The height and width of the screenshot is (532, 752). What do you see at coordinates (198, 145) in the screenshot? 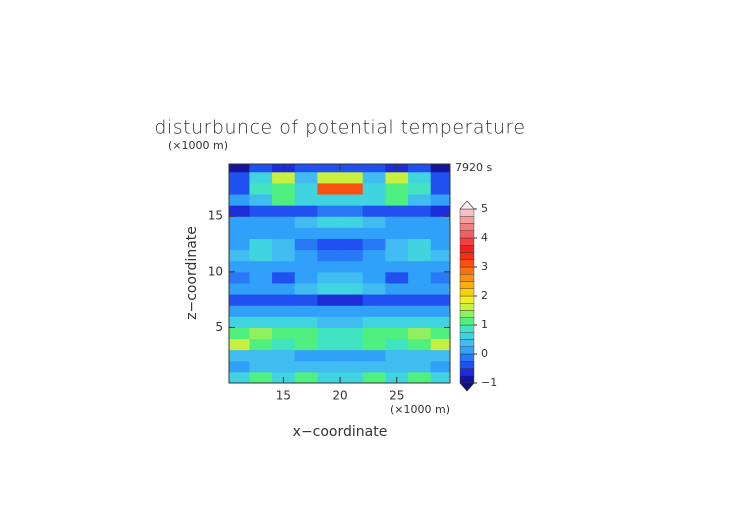
I see `y-unit: (×1000 m)` at bounding box center [198, 145].